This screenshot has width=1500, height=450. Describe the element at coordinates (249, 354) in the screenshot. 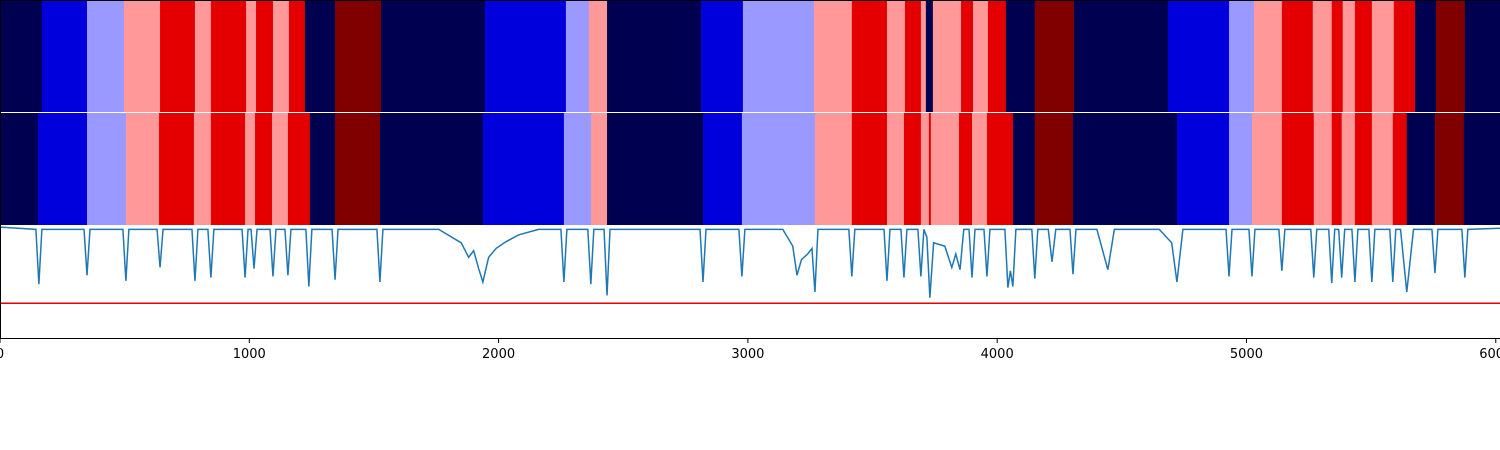

I see `x-tick-label: 1000` at that location.